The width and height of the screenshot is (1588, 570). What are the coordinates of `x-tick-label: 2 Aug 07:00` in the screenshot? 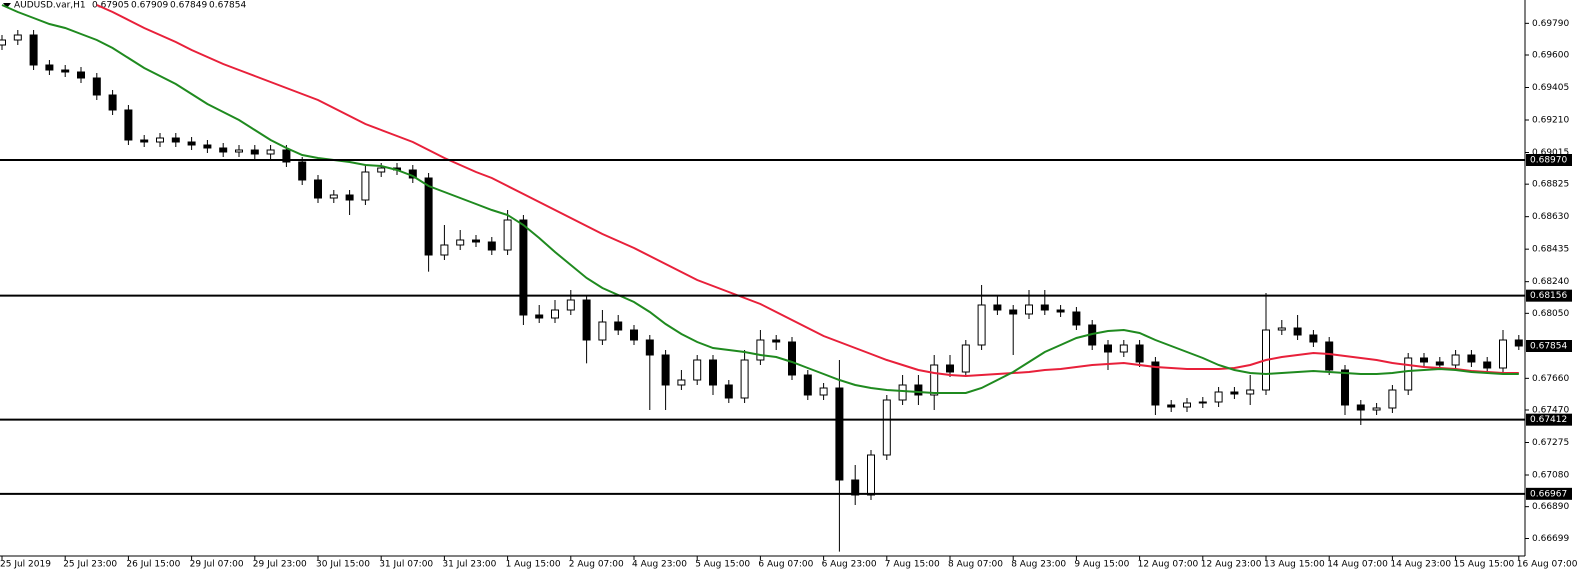 It's located at (596, 565).